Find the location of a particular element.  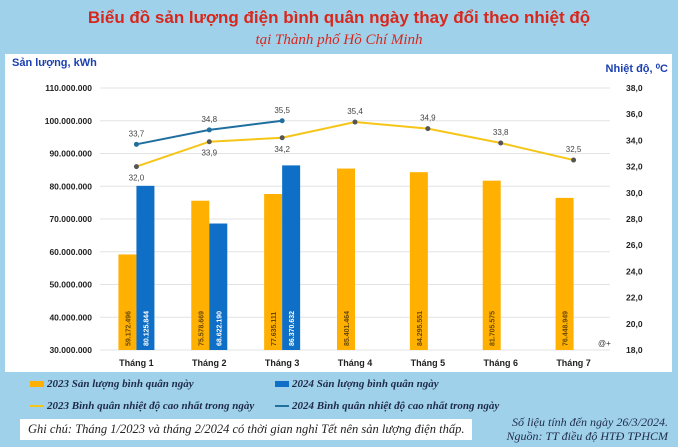

y2-tick-label: 22,0 is located at coordinates (634, 298).